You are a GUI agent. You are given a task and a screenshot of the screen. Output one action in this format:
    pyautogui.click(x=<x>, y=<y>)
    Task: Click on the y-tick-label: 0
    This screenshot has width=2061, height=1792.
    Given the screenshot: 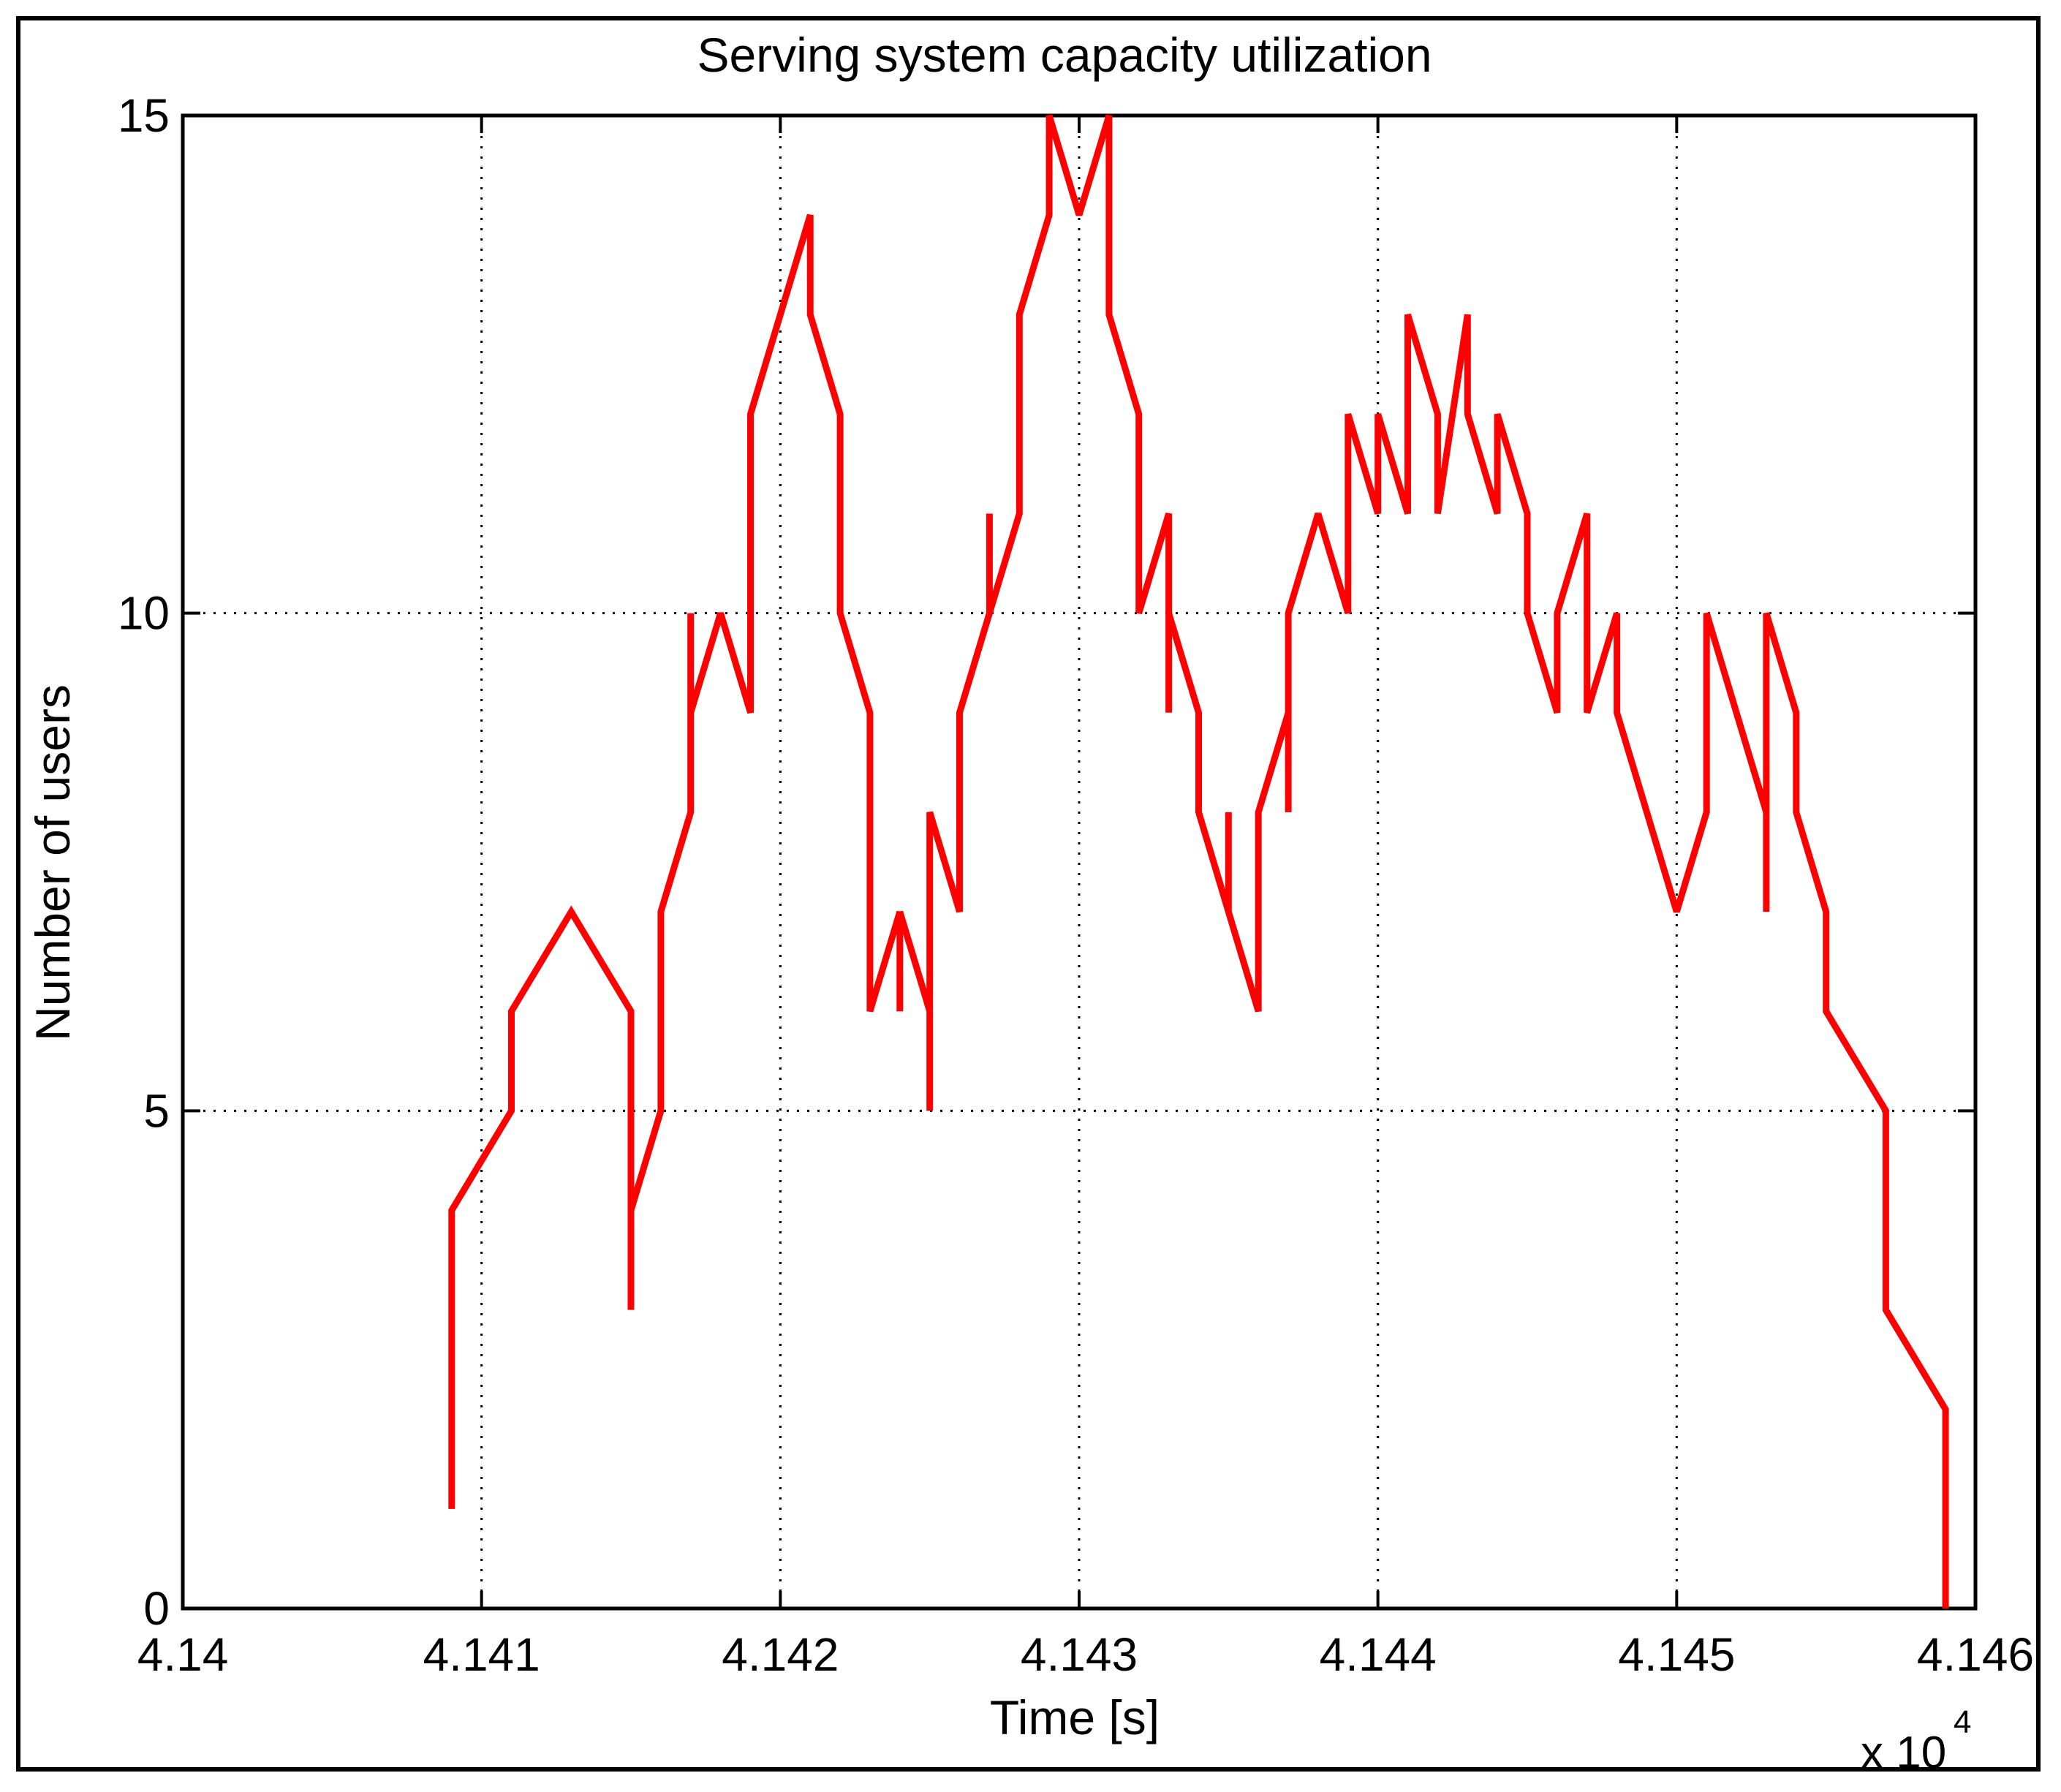 What is the action you would take?
    pyautogui.click(x=156, y=1609)
    